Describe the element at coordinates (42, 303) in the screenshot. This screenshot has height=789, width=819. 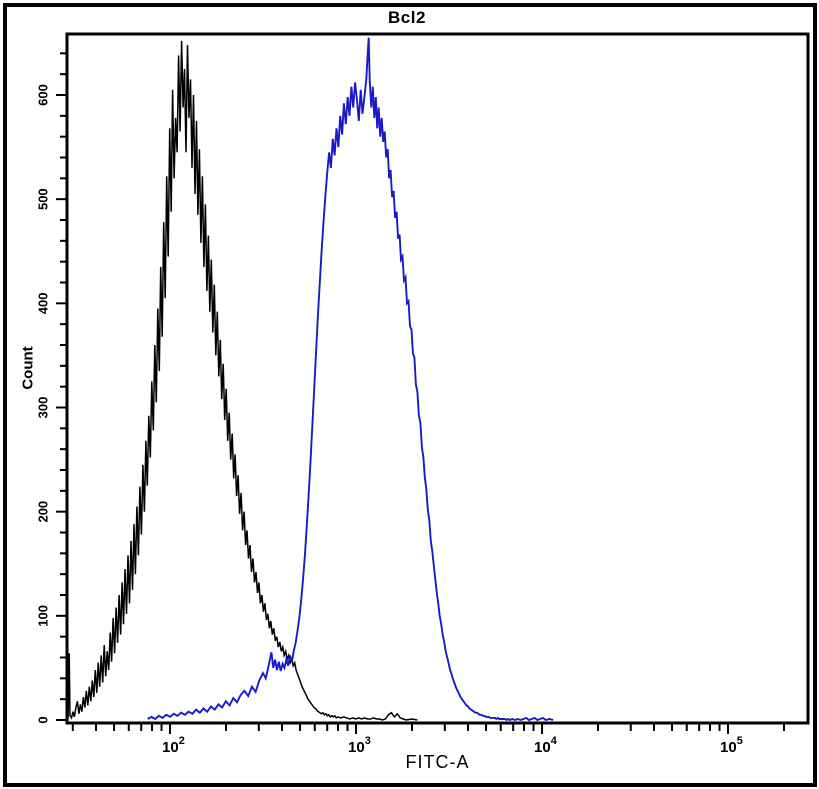
I see `y-tick-label: 400` at that location.